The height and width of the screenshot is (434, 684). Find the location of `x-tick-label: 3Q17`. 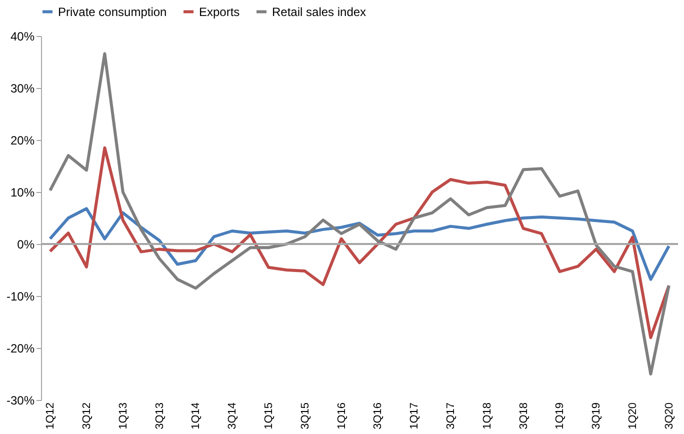

x-tick-label: 3Q17 is located at coordinates (451, 416).